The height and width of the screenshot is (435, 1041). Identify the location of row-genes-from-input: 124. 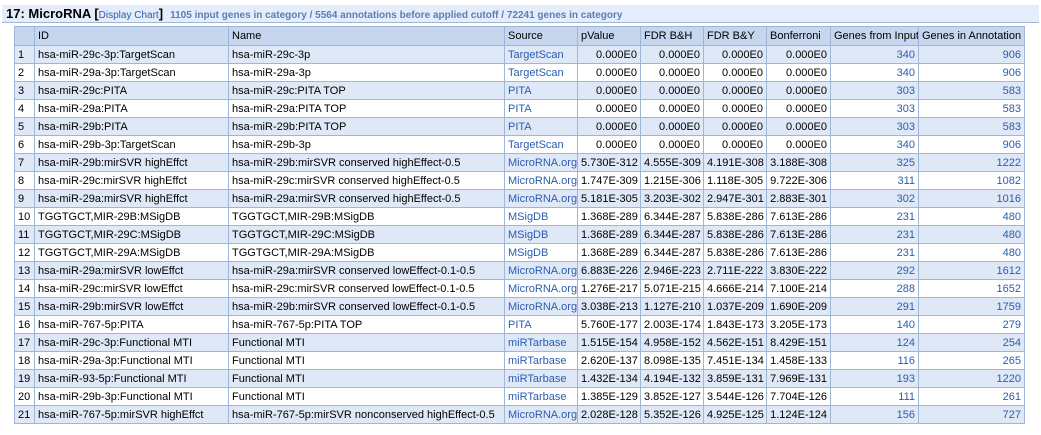
(874, 342).